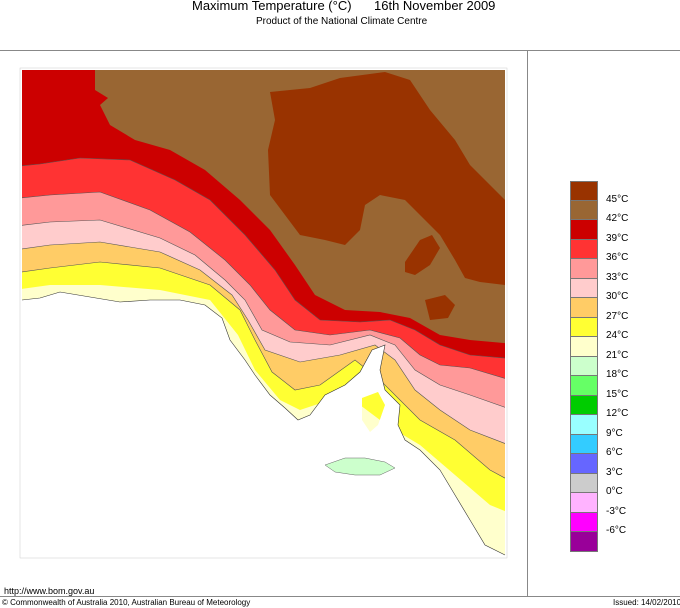  What do you see at coordinates (614, 452) in the screenshot?
I see `legend-label: 6°C` at bounding box center [614, 452].